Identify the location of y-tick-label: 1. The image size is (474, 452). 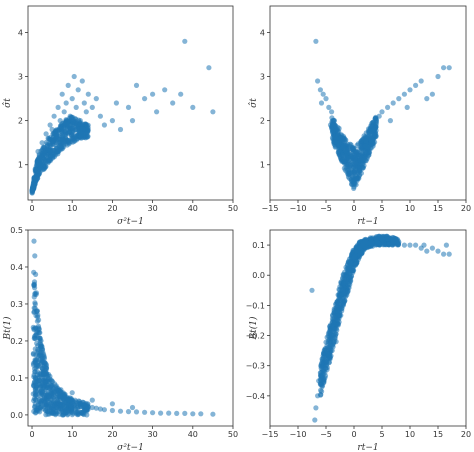
(20, 165).